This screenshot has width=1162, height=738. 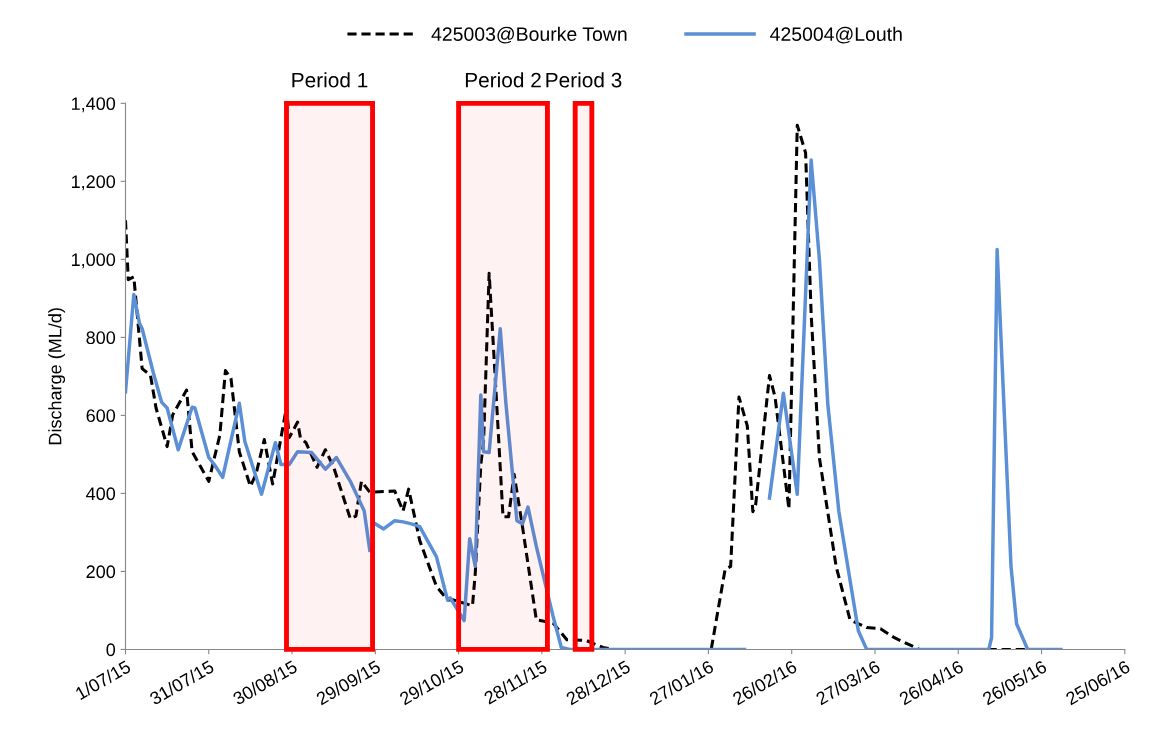 What do you see at coordinates (93, 105) in the screenshot?
I see `y-tick-label: 1,400` at bounding box center [93, 105].